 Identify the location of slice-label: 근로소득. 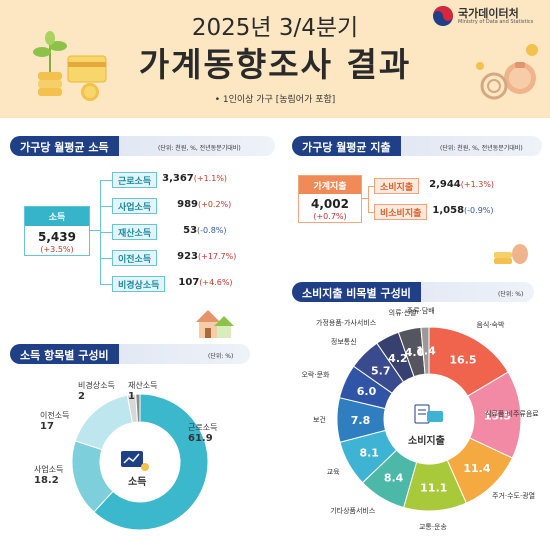
(203, 427).